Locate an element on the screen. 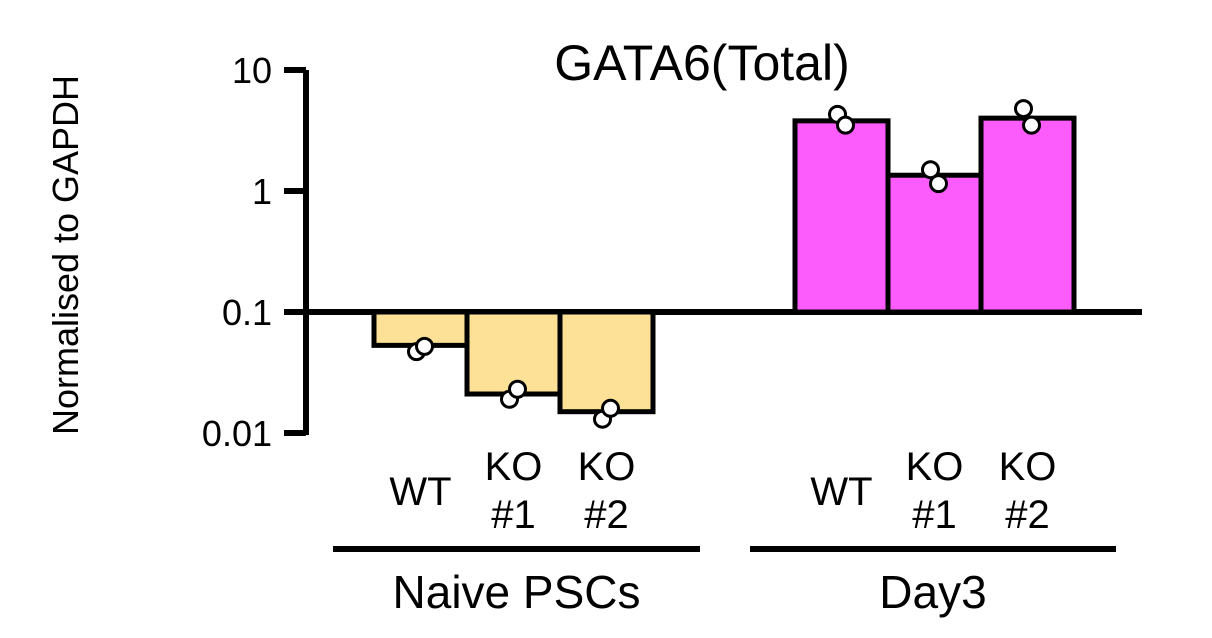 This screenshot has width=1212, height=638. y-tick-label: 0.1 is located at coordinates (247, 312).